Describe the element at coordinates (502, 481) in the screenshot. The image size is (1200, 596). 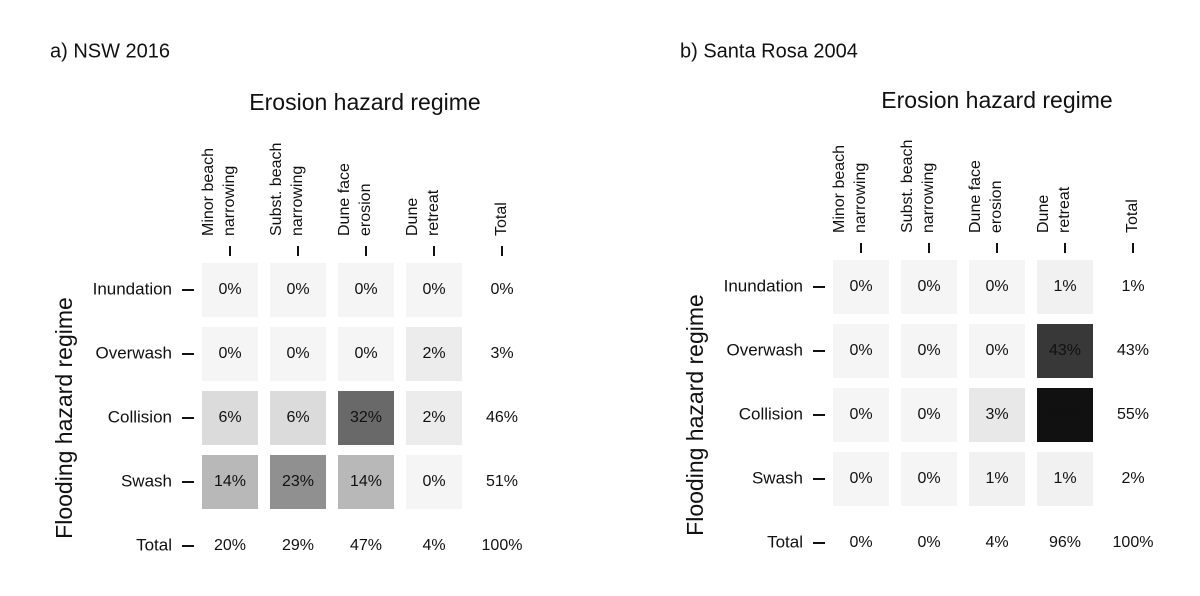
I see `row-total-label: 51%` at that location.